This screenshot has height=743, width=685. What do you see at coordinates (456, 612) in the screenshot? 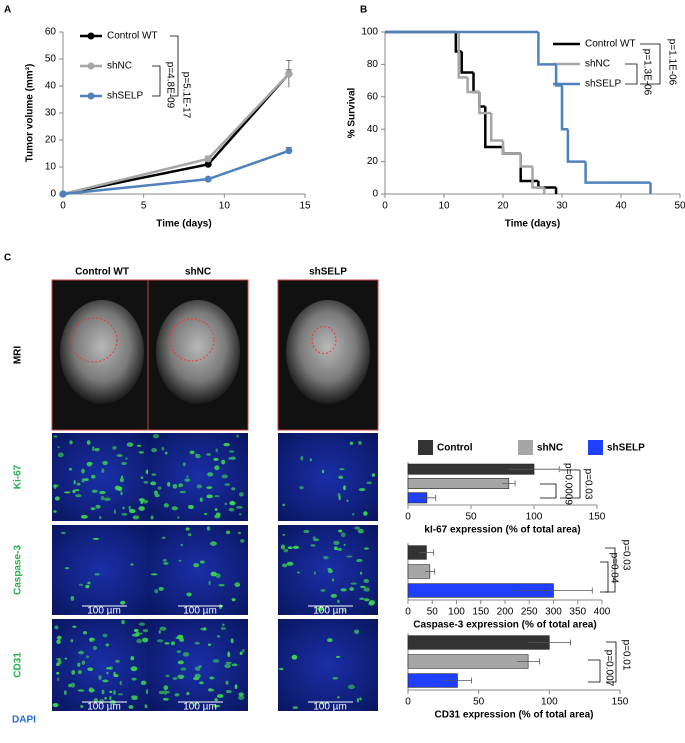
I see `x-tick-label: 100` at bounding box center [456, 612].